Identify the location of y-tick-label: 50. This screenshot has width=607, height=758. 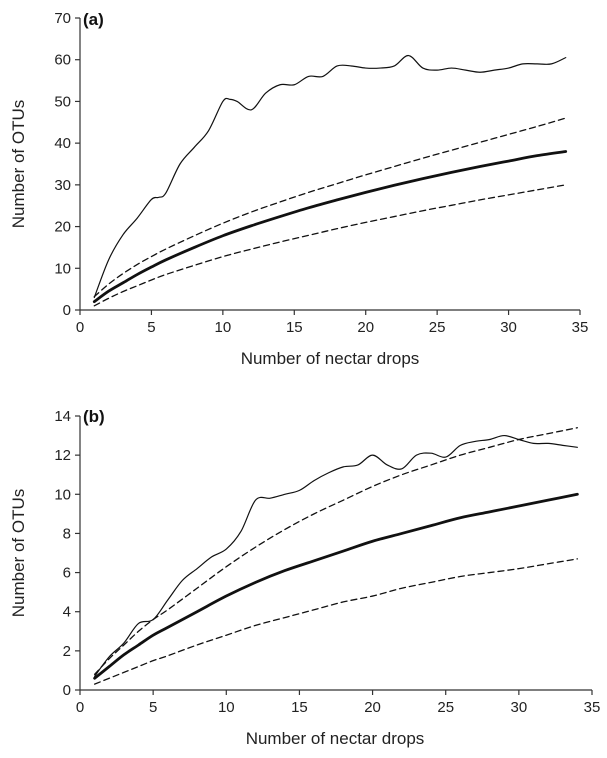
(62, 101).